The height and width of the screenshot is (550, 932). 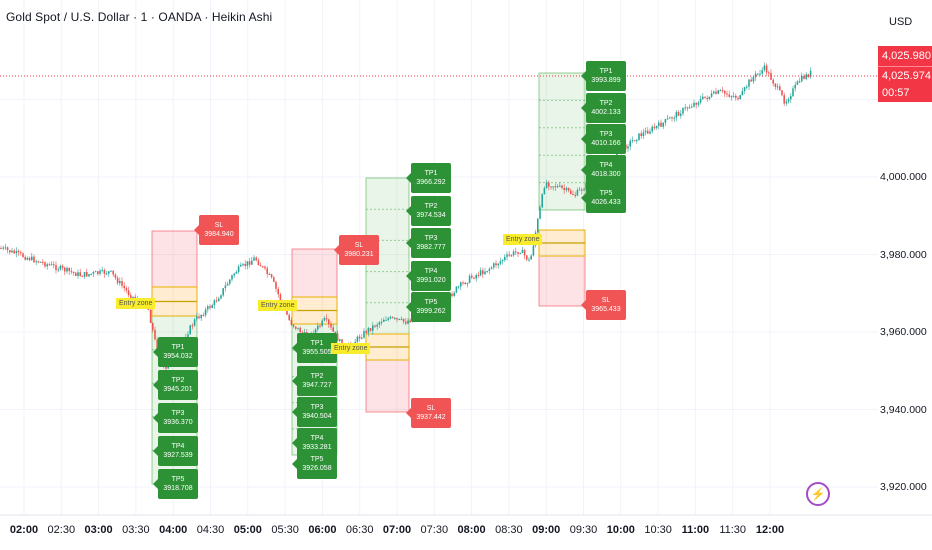 What do you see at coordinates (903, 409) in the screenshot?
I see `price-tick-label: 3,940.000` at bounding box center [903, 409].